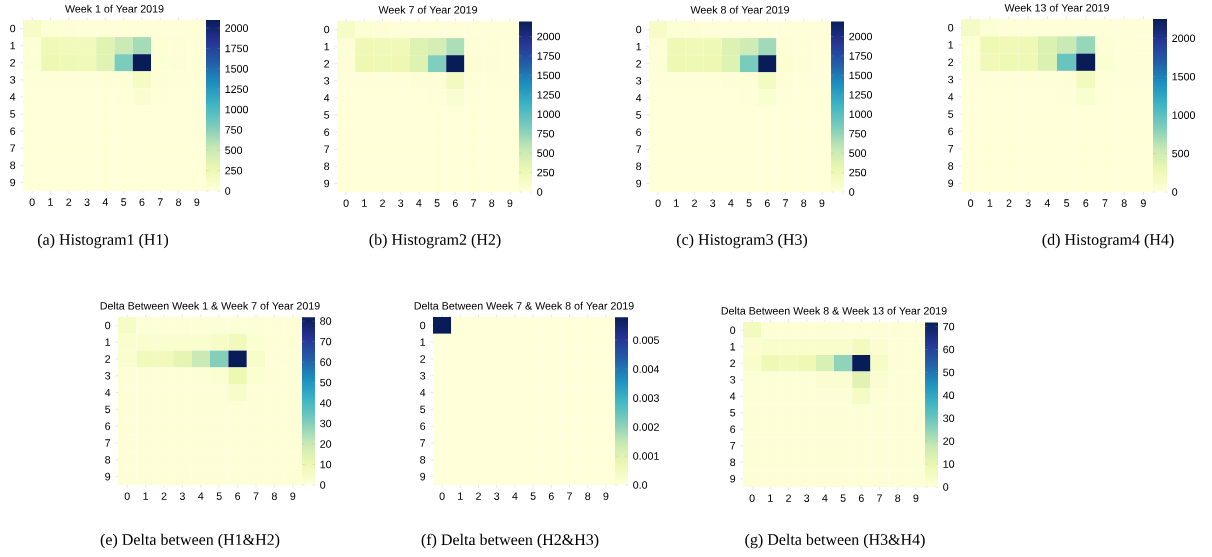 The width and height of the screenshot is (1212, 557). Describe the element at coordinates (646, 456) in the screenshot. I see `color-bar-label: 0.001` at that location.